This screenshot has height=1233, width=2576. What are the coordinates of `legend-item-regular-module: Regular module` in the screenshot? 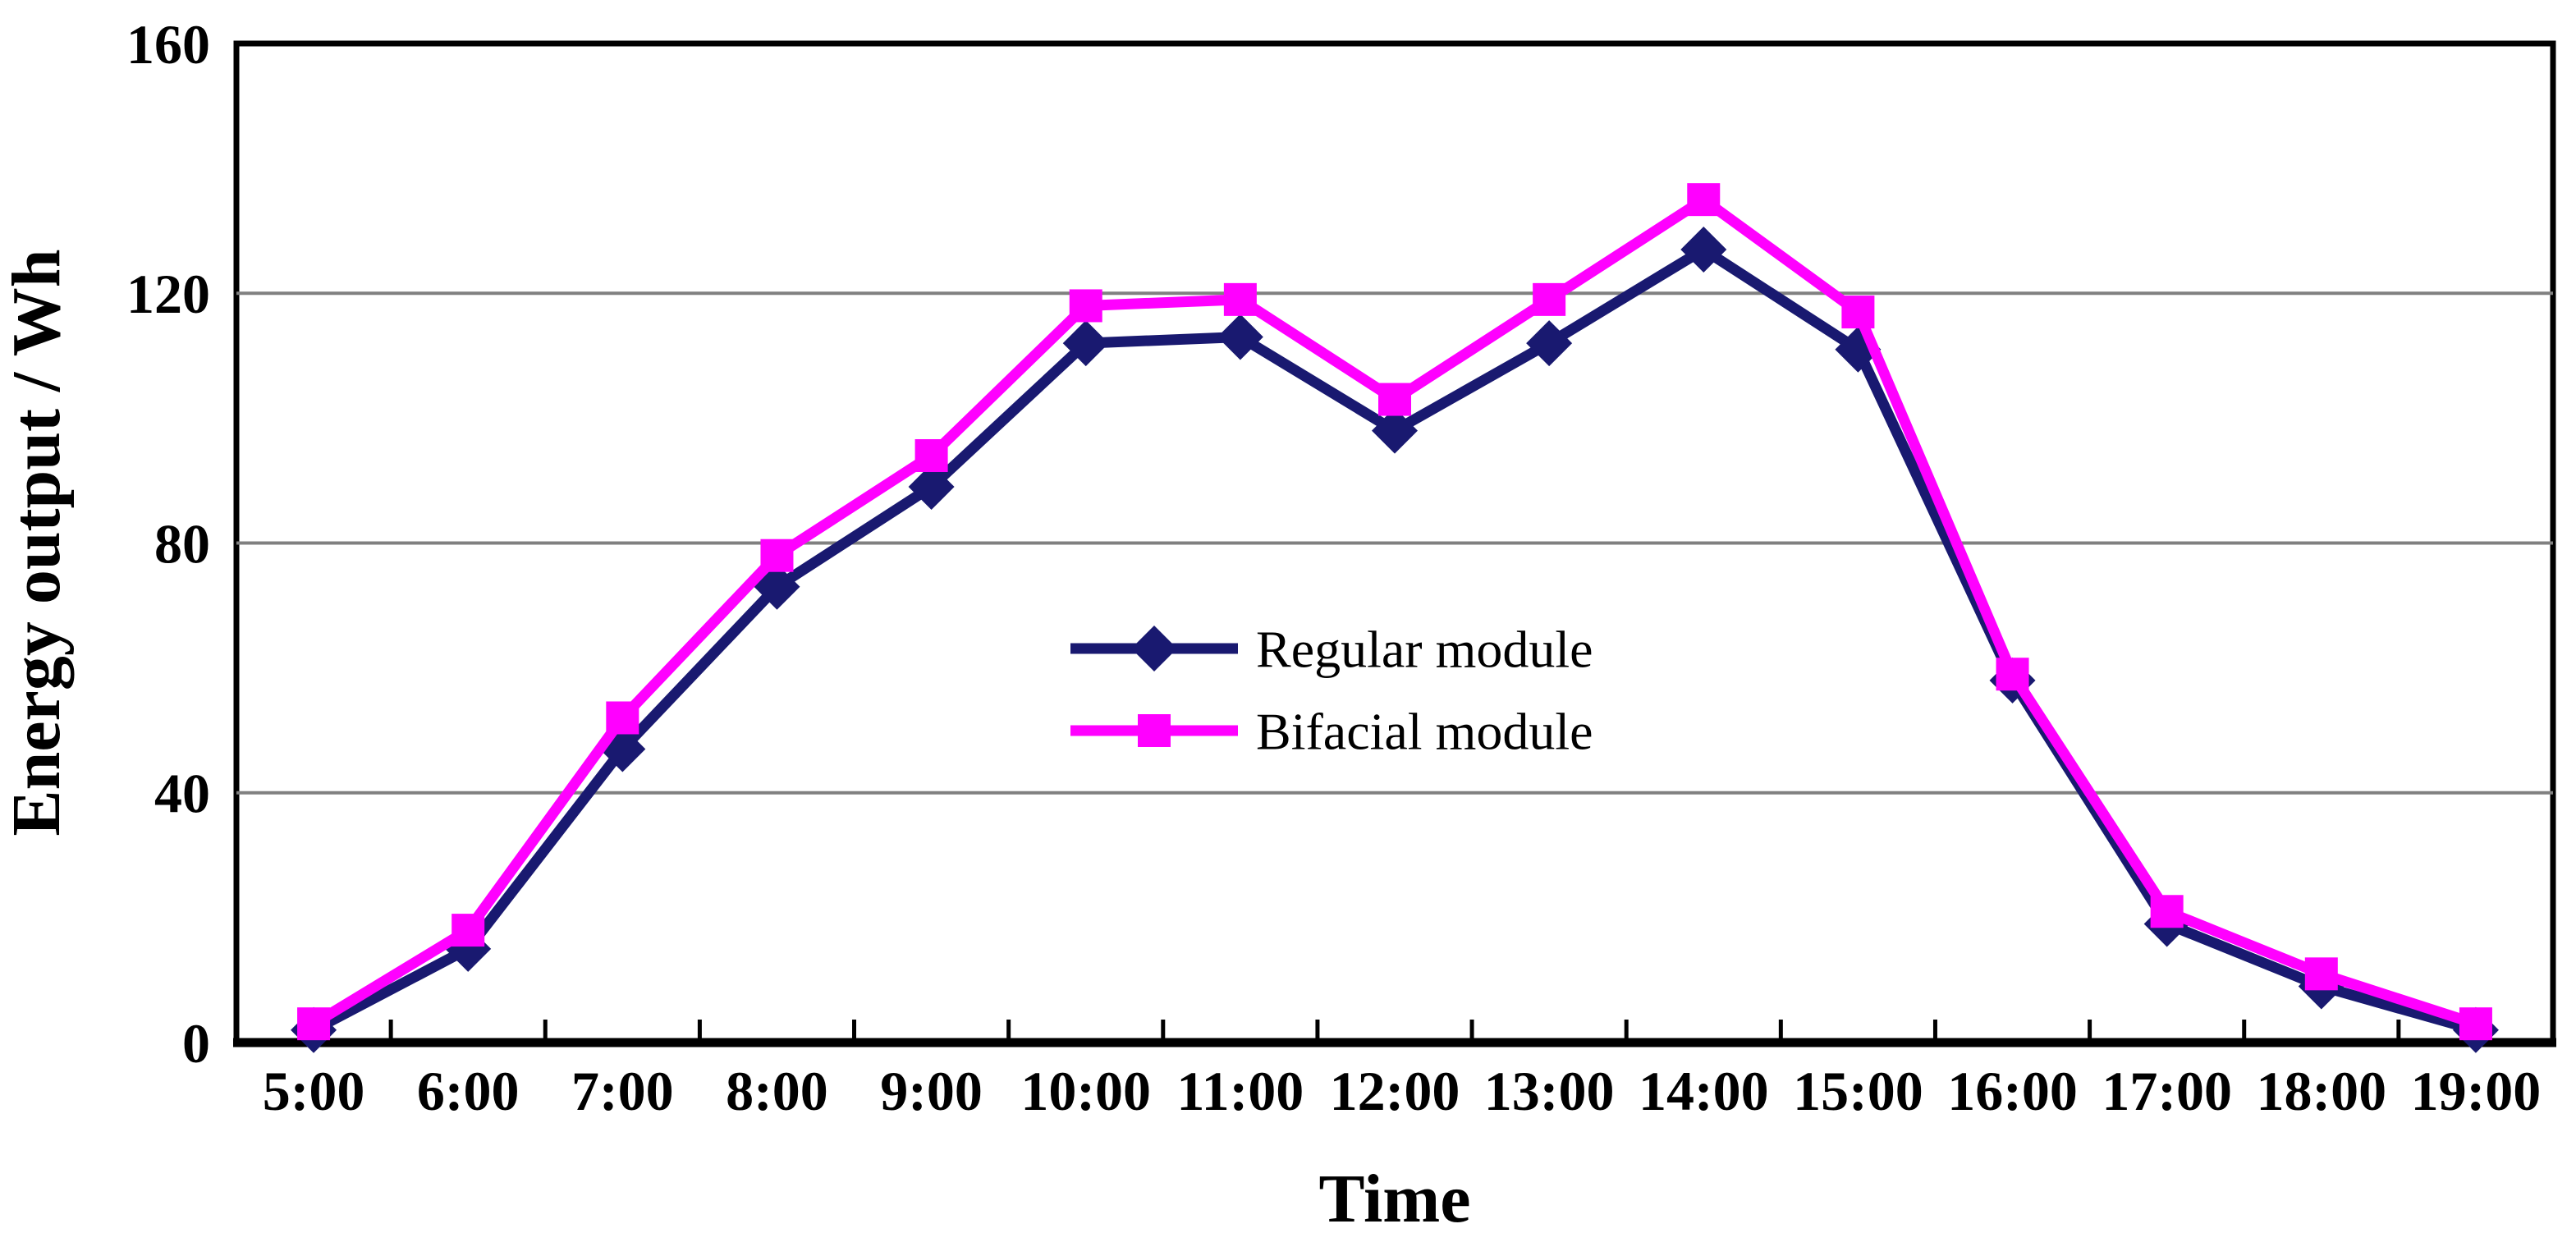 It's located at (1331, 649).